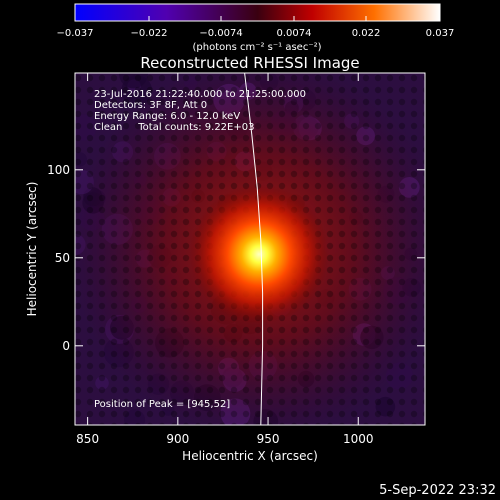 This screenshot has height=500, width=500. I want to click on x-tick-label: 900, so click(177, 439).